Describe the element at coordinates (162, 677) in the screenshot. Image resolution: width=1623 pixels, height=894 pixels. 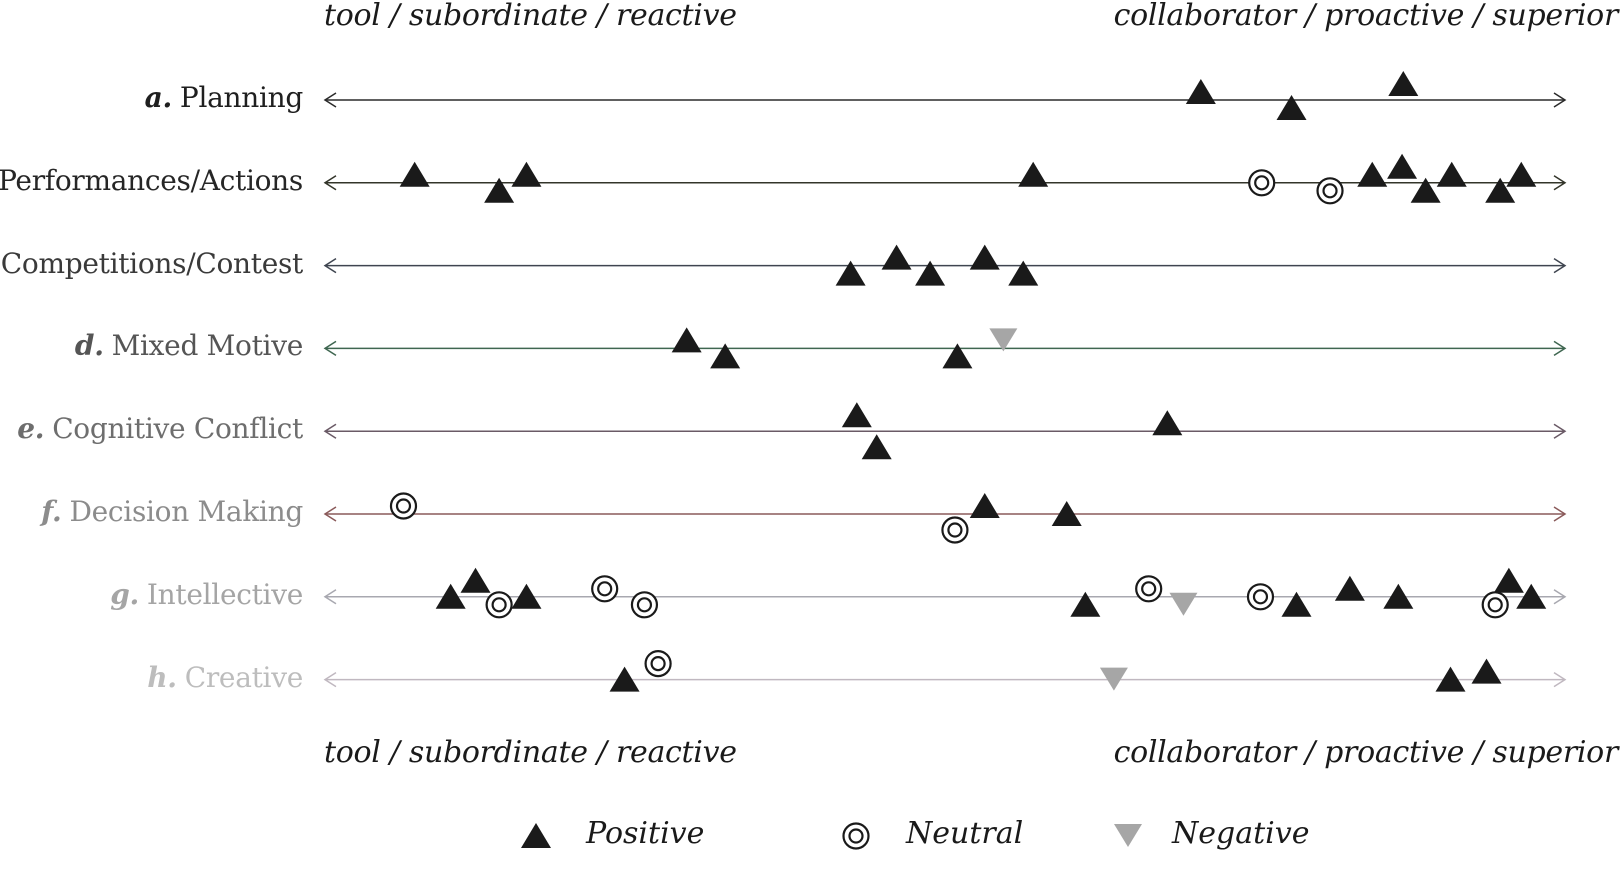
I see `row-letter: h.` at that location.